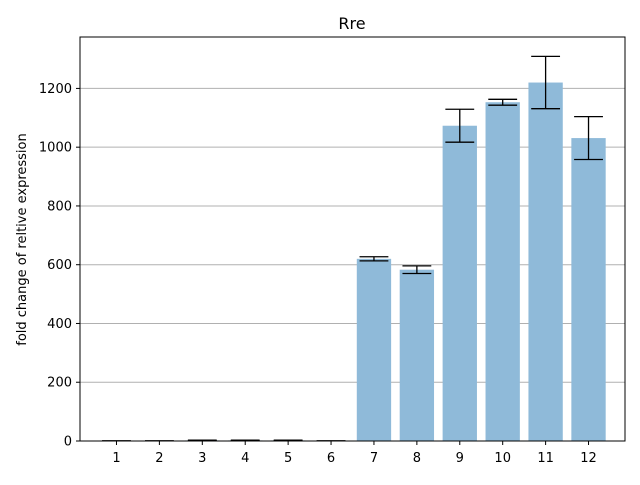 This screenshot has width=640, height=485. Describe the element at coordinates (331, 458) in the screenshot. I see `x-tick-label: 6` at that location.